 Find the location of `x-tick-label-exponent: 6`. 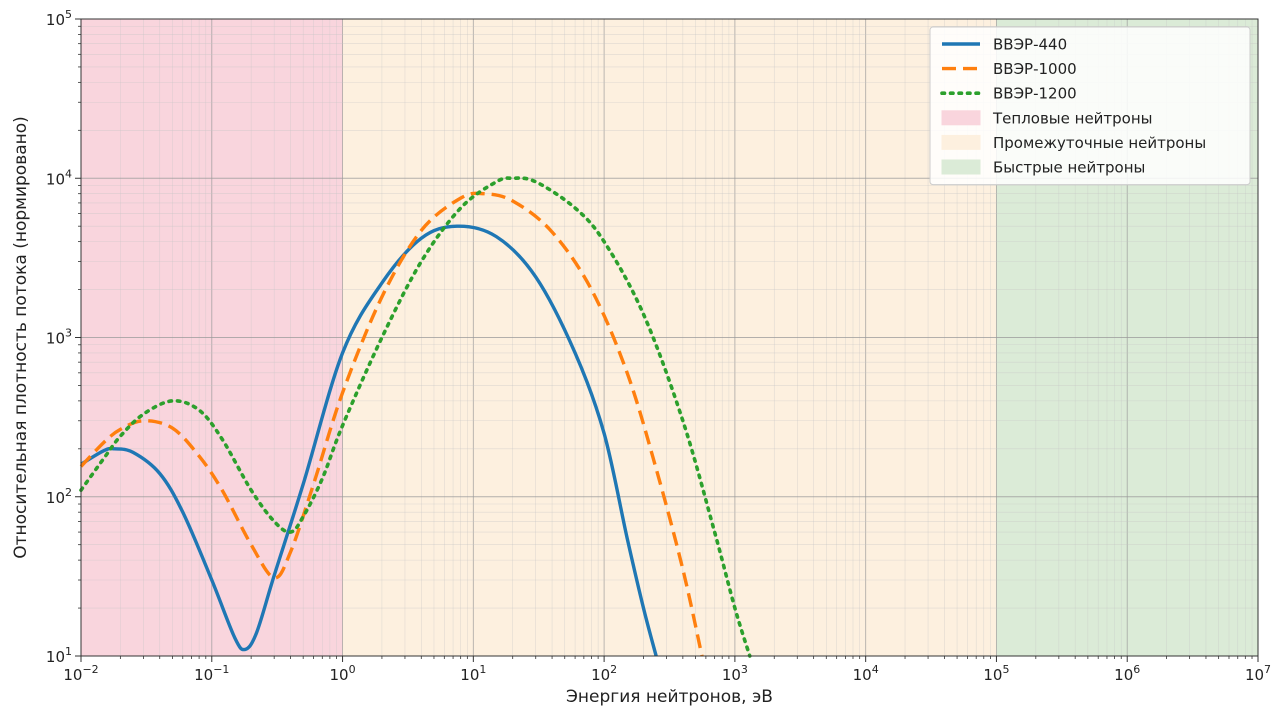

x-tick-label-exponent: 6 is located at coordinates (1136, 669).